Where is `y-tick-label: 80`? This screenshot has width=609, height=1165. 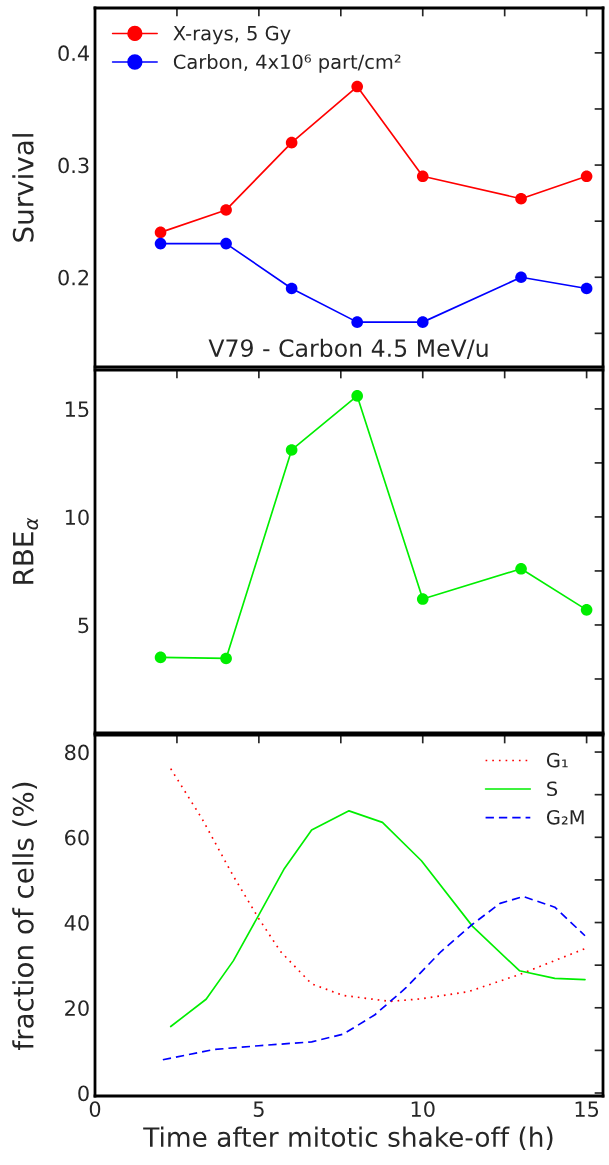
y-tick-label: 80 is located at coordinates (77, 752).